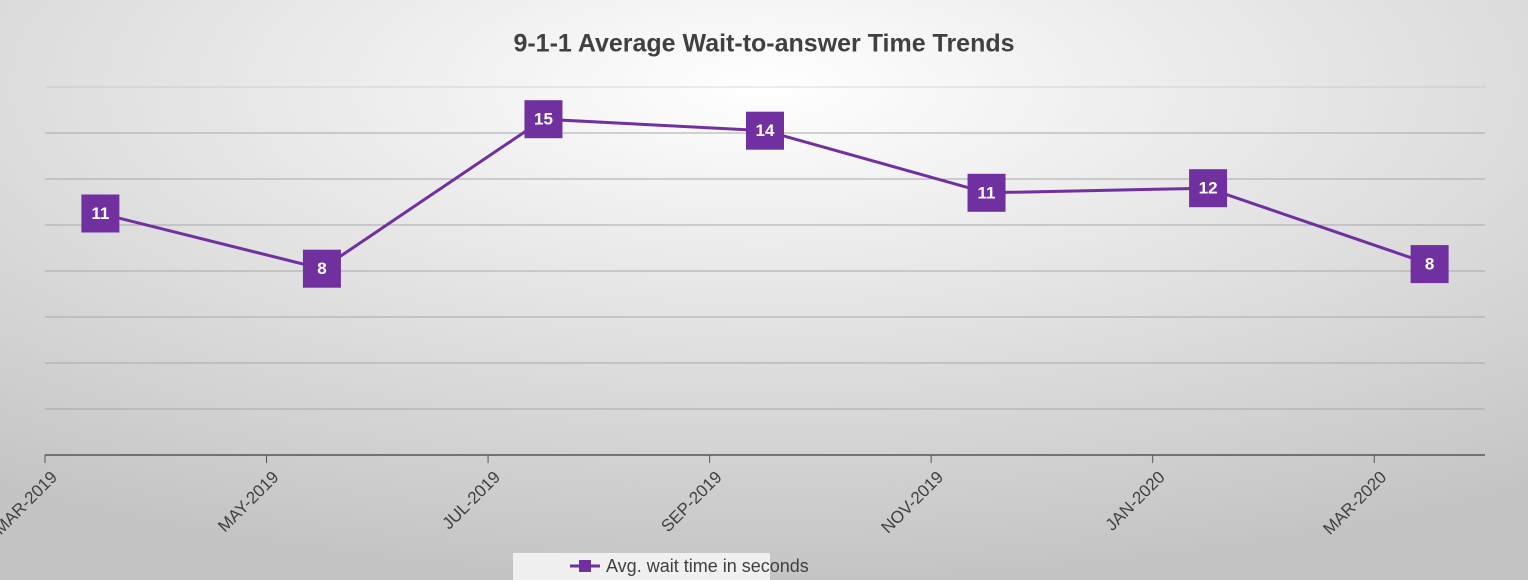 The width and height of the screenshot is (1528, 580). What do you see at coordinates (763, 44) in the screenshot?
I see `chart-title: 9-1-1 Average Wait-to-answer Time Trends` at bounding box center [763, 44].